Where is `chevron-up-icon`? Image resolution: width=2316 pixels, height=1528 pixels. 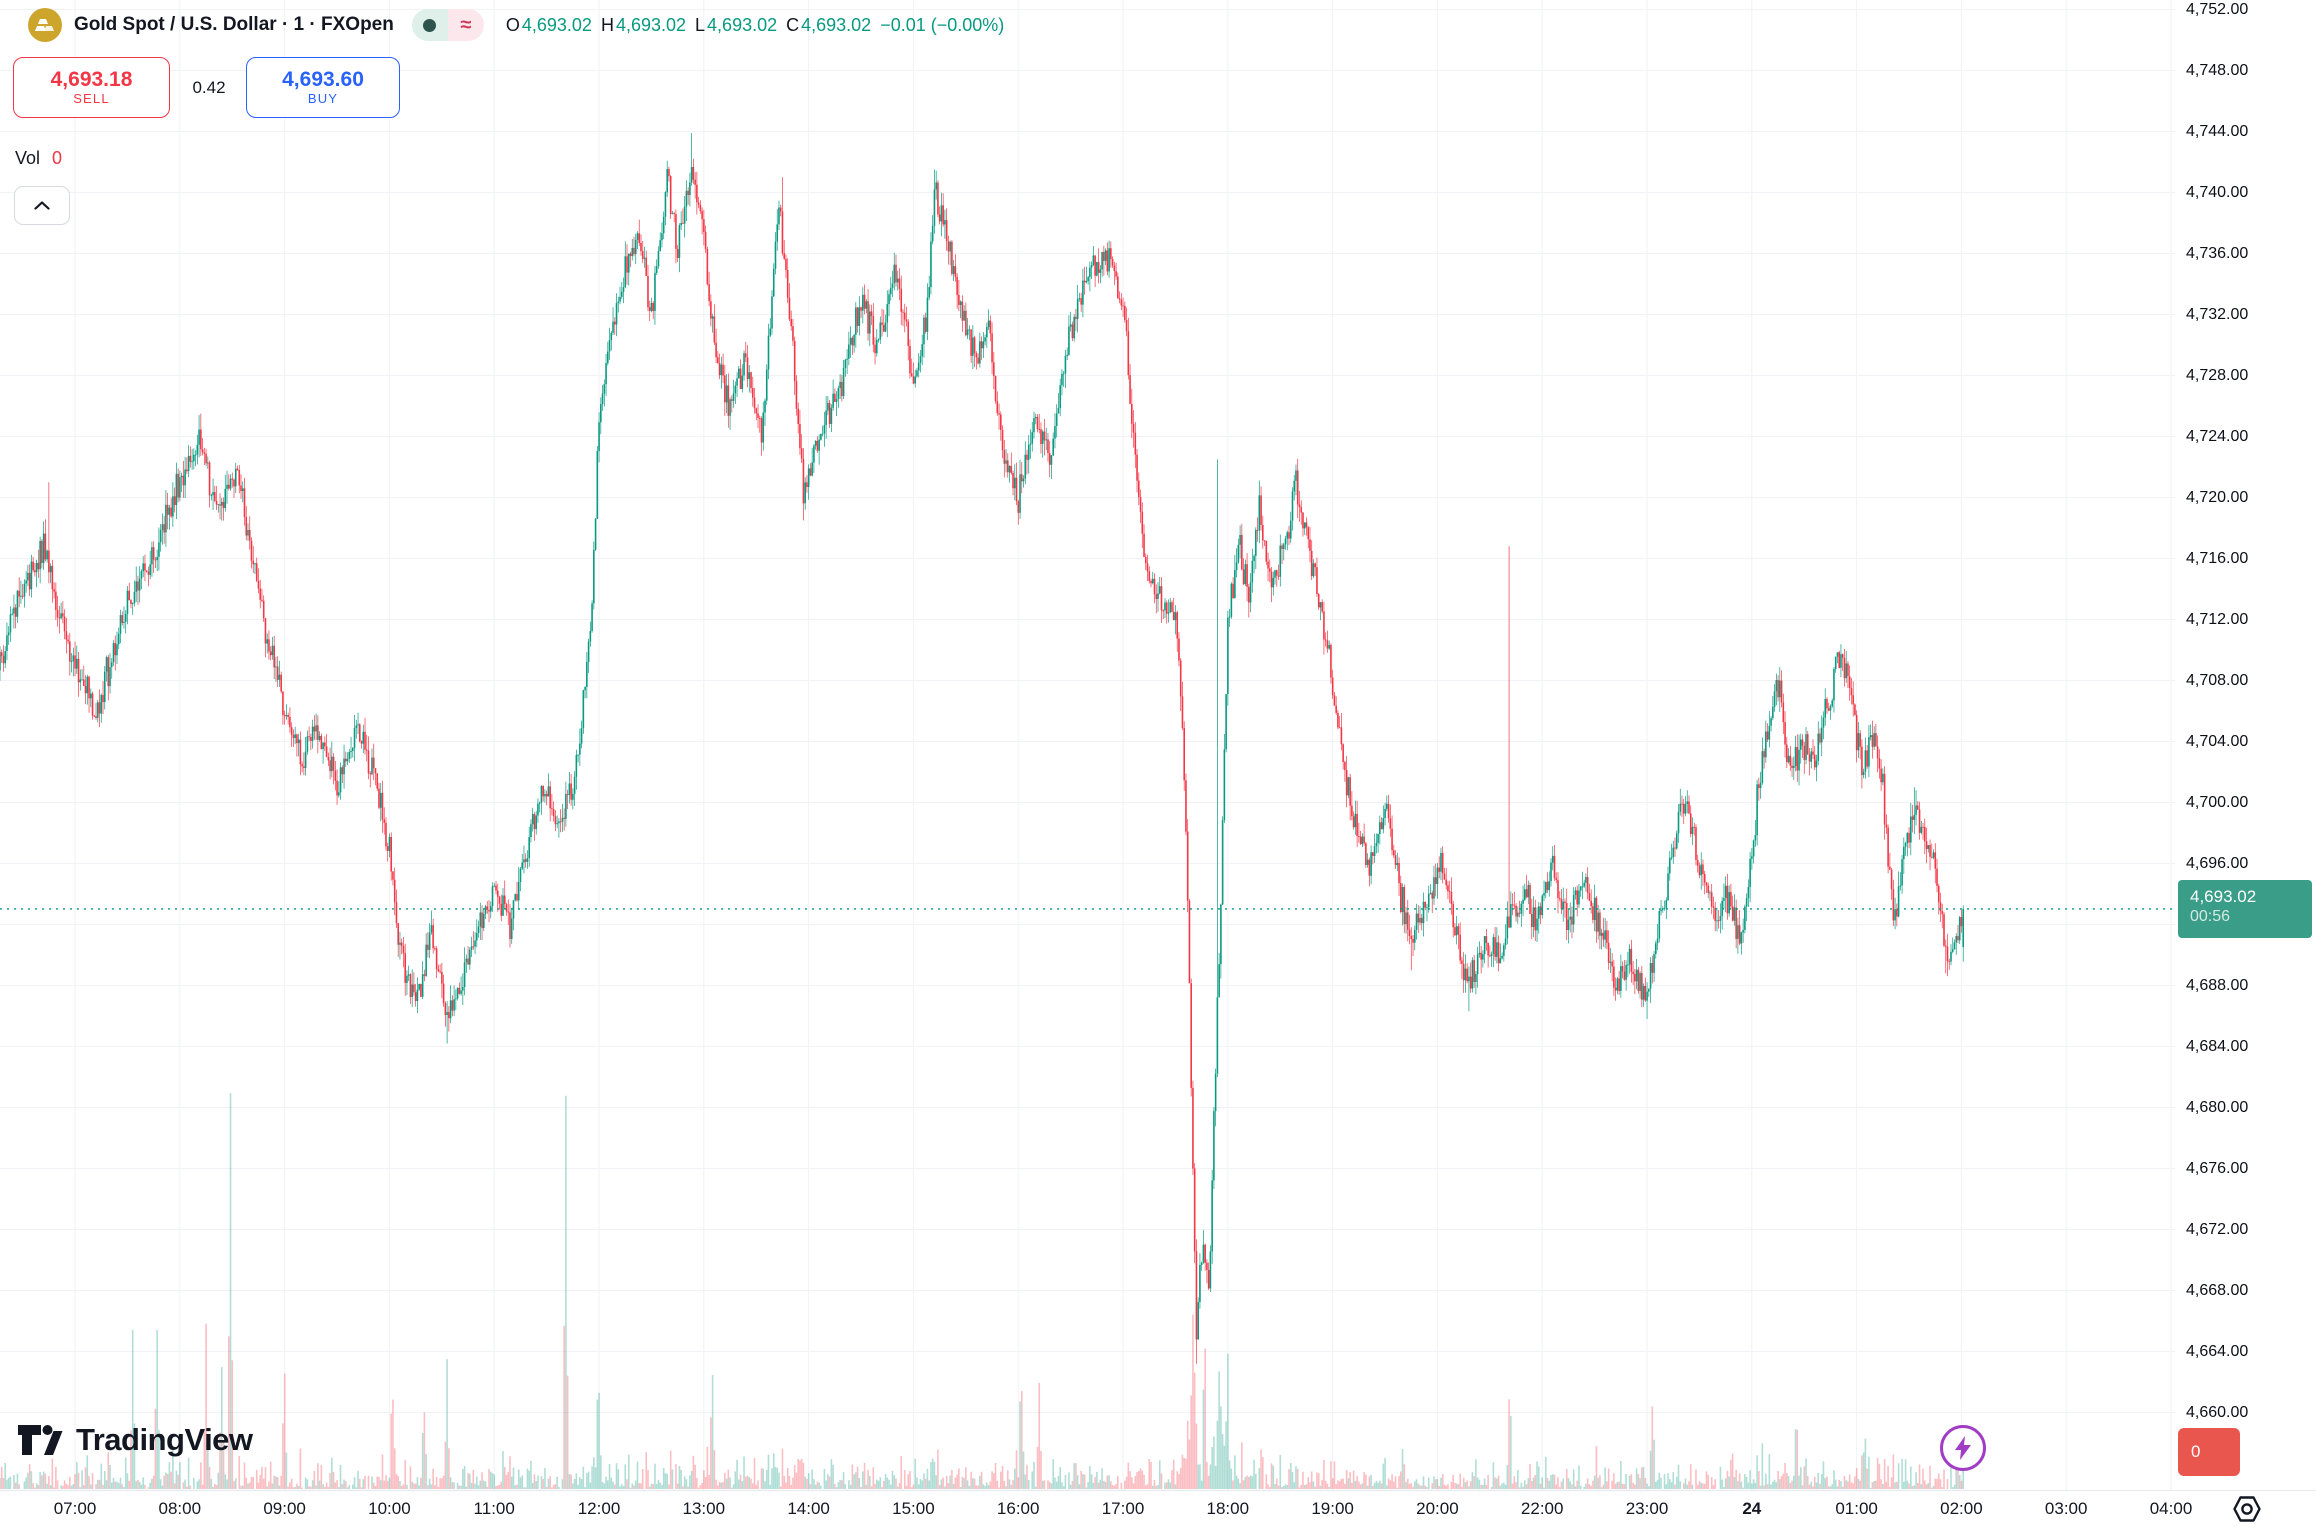 chevron-up-icon is located at coordinates (42, 205).